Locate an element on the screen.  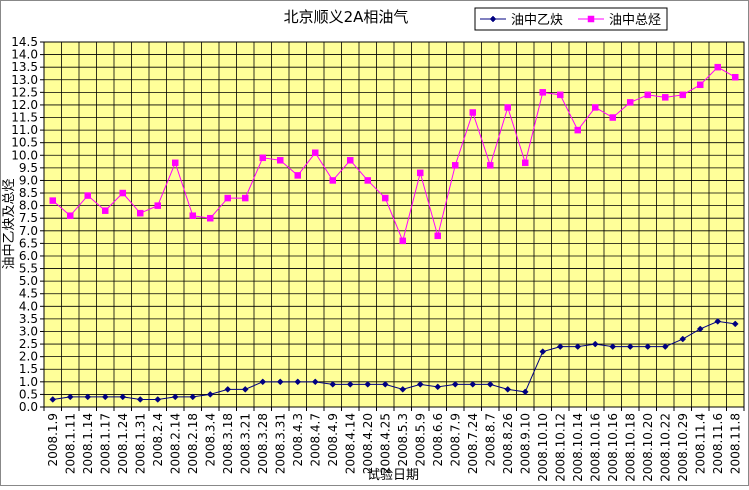
y-tick-label: 11.5 is located at coordinates (24, 118).